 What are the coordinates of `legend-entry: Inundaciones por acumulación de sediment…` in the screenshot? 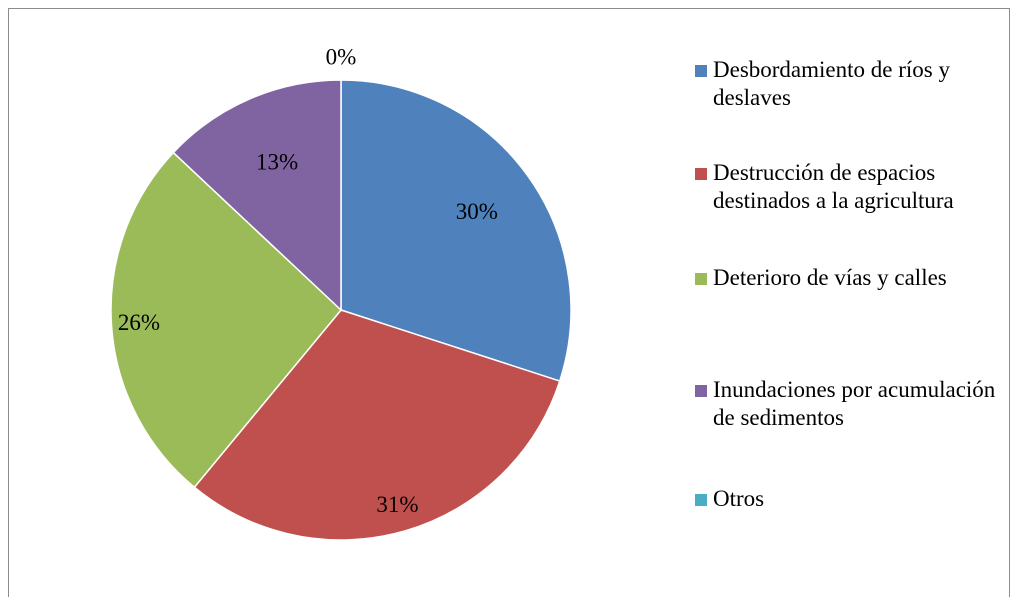 It's located at (850, 404).